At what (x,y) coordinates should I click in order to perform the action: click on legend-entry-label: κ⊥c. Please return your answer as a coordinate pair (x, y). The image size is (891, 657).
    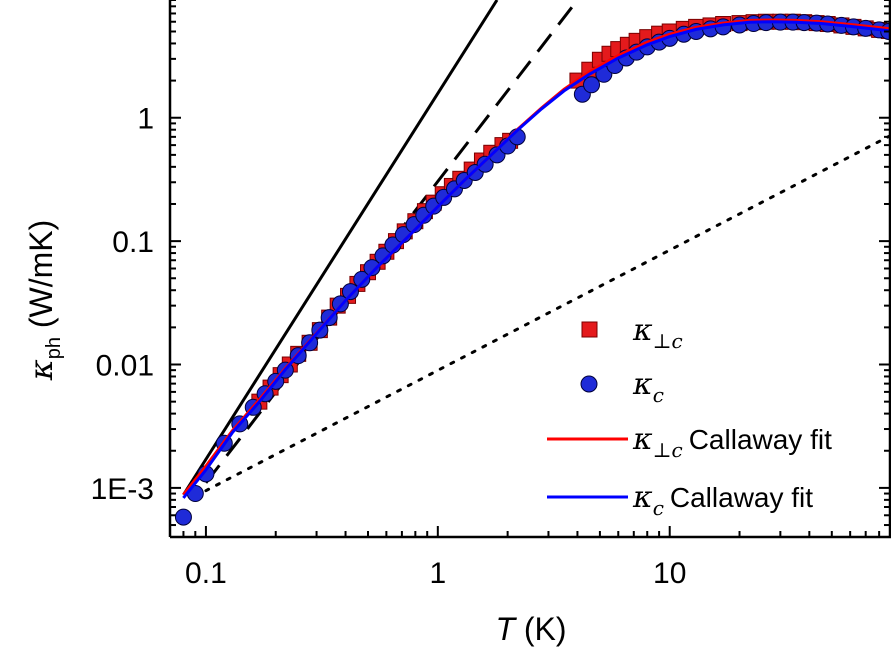
    Looking at the image, I should click on (657, 333).